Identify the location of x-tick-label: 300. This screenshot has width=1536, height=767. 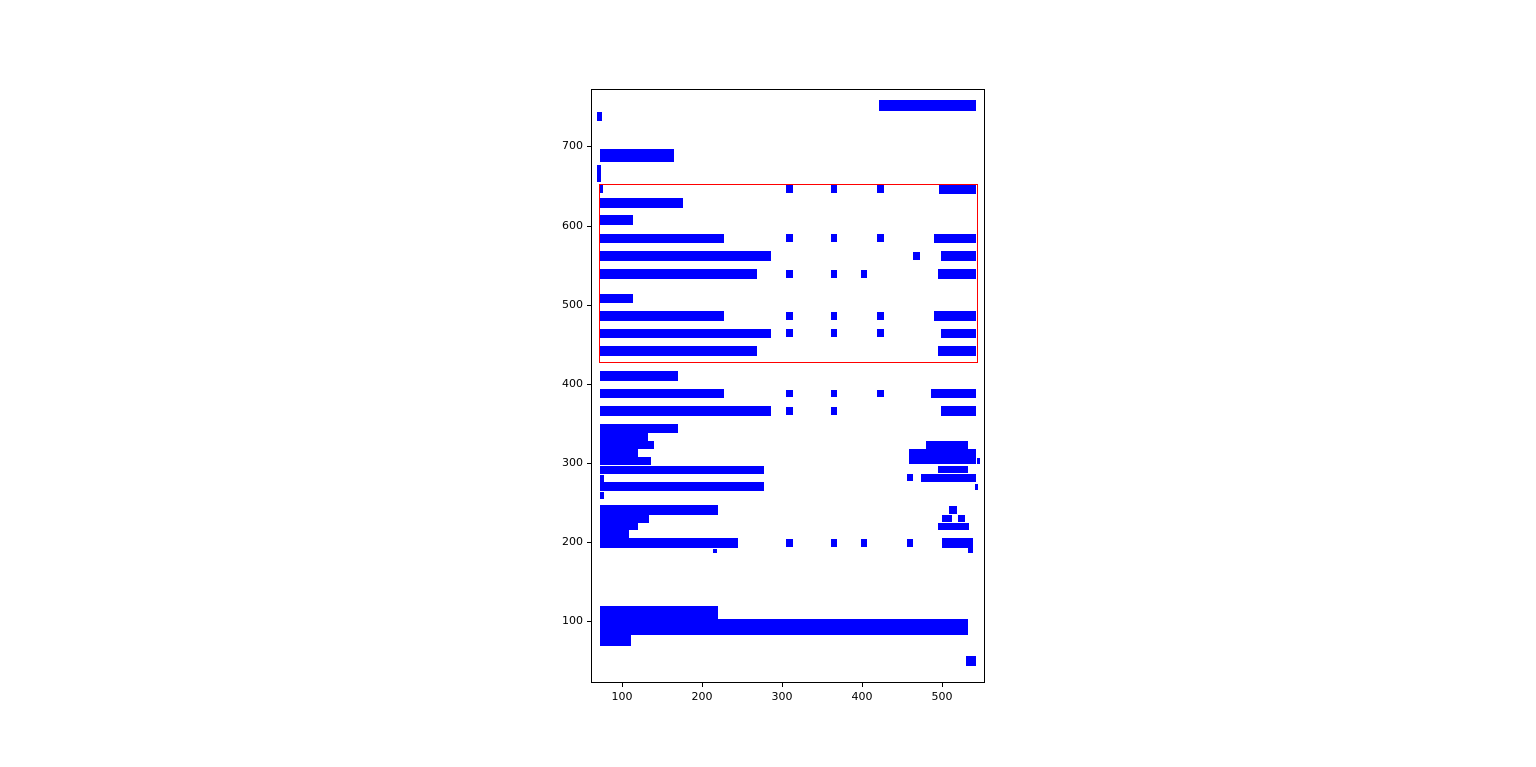
(782, 696).